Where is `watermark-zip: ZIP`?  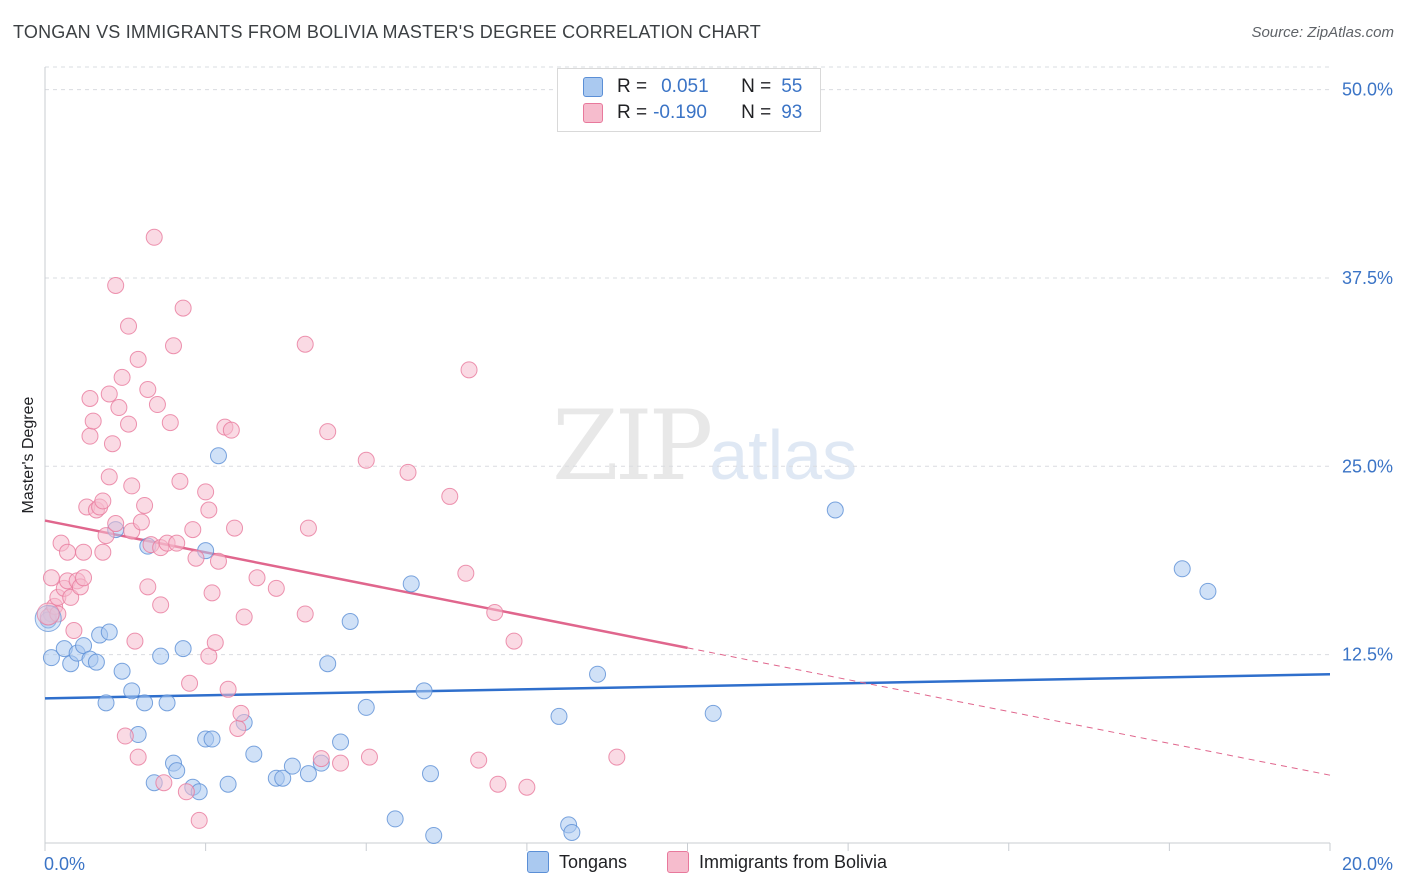
watermark-zip: ZIP is located at coordinates (632, 446).